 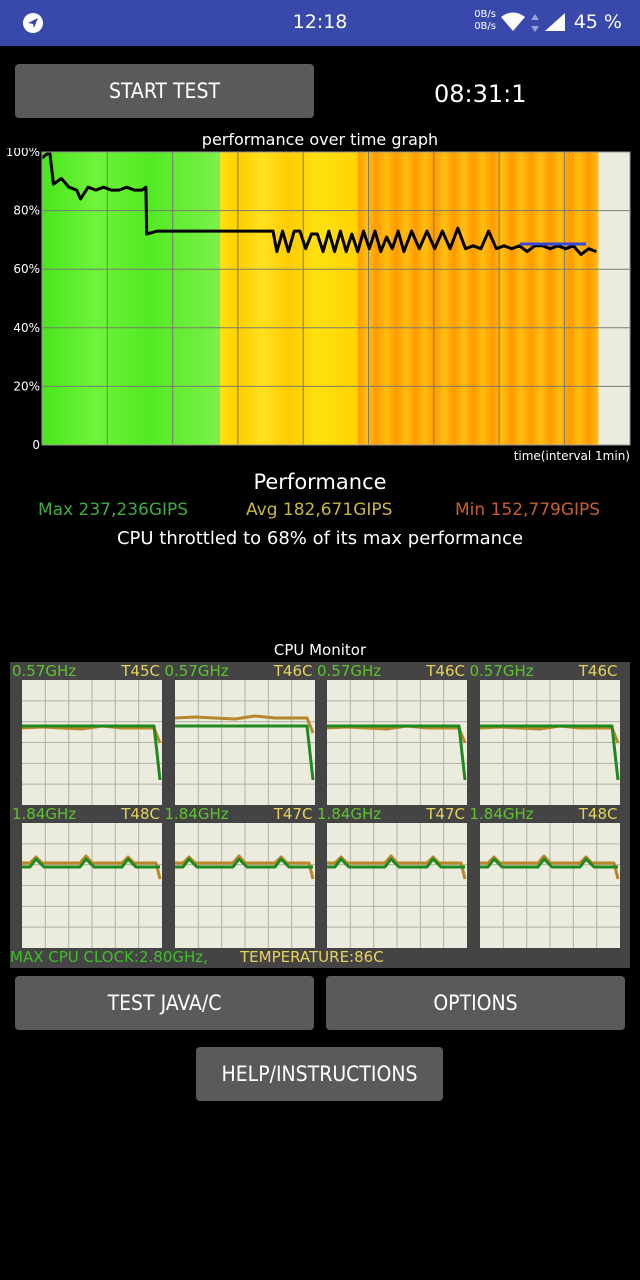 What do you see at coordinates (320, 650) in the screenshot?
I see `cpu-monitor-title: CPU Monitor` at bounding box center [320, 650].